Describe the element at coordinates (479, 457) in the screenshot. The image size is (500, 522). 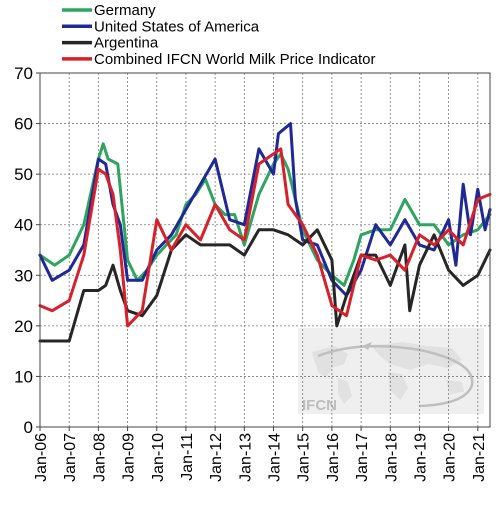
I see `x-tick-label: Jan-21` at that location.